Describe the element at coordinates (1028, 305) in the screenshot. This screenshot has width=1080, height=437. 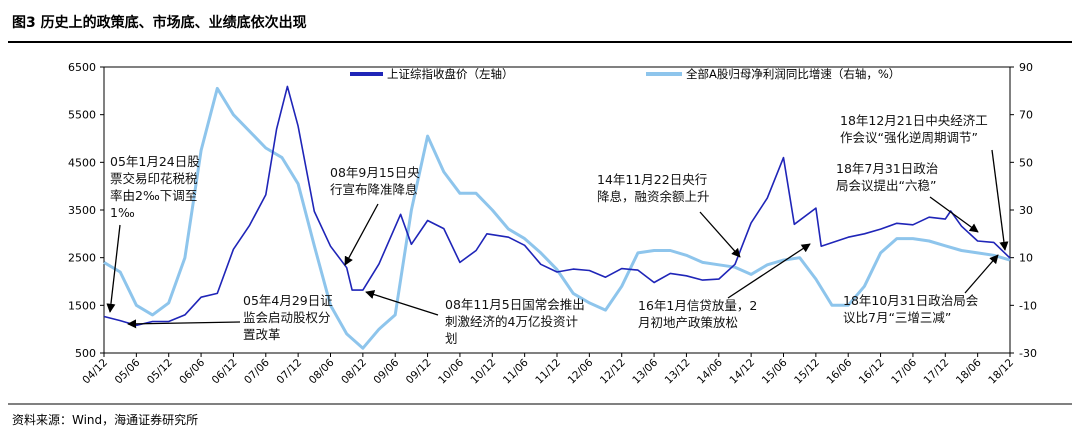
I see `tick-label: -10` at that location.